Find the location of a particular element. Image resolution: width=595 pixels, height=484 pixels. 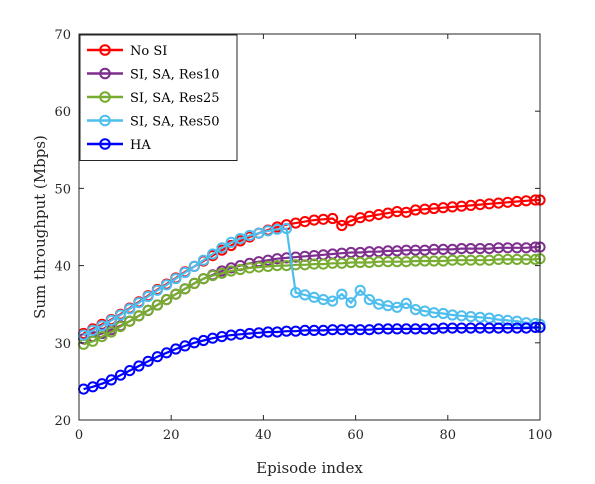

y-tick-label: 60 is located at coordinates (62, 112).